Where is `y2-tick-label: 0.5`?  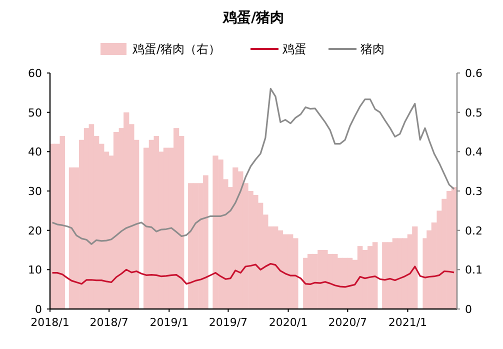
y2-tick-label: 0.5 is located at coordinates (473, 113).